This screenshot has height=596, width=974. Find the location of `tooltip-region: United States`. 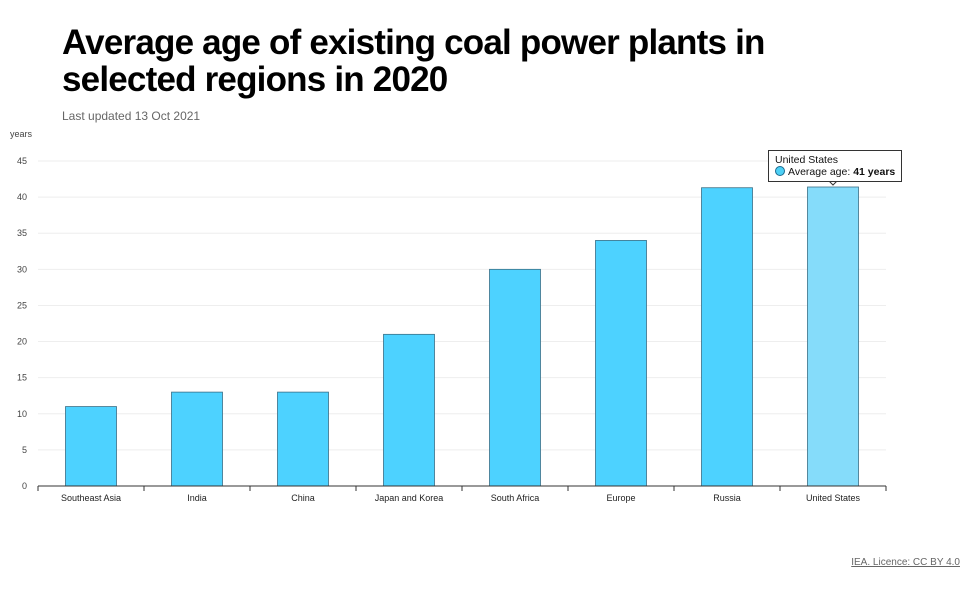

tooltip-region: United States is located at coordinates (807, 160).